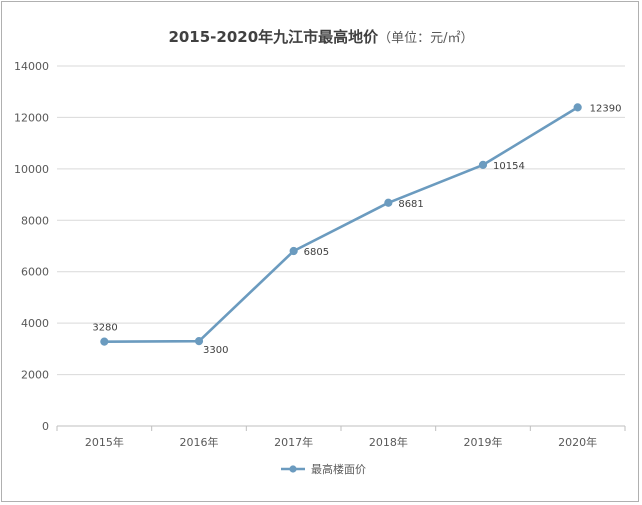 This screenshot has width=642, height=505. What do you see at coordinates (45, 426) in the screenshot?
I see `y-tick-label: 0` at bounding box center [45, 426].